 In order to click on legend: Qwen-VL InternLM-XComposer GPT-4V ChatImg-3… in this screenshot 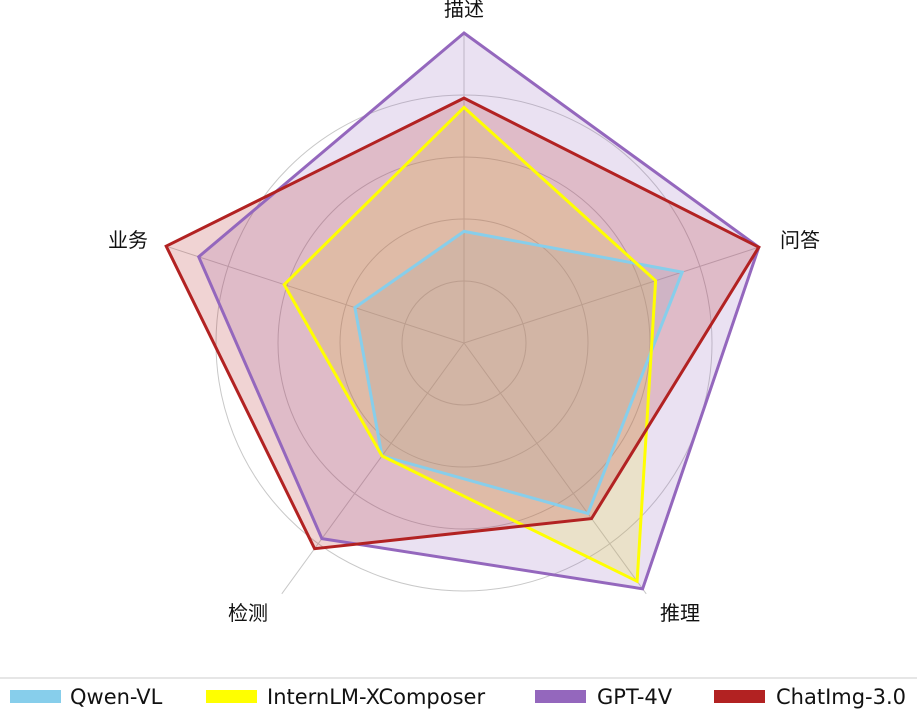, I will do `click(458, 693)`.